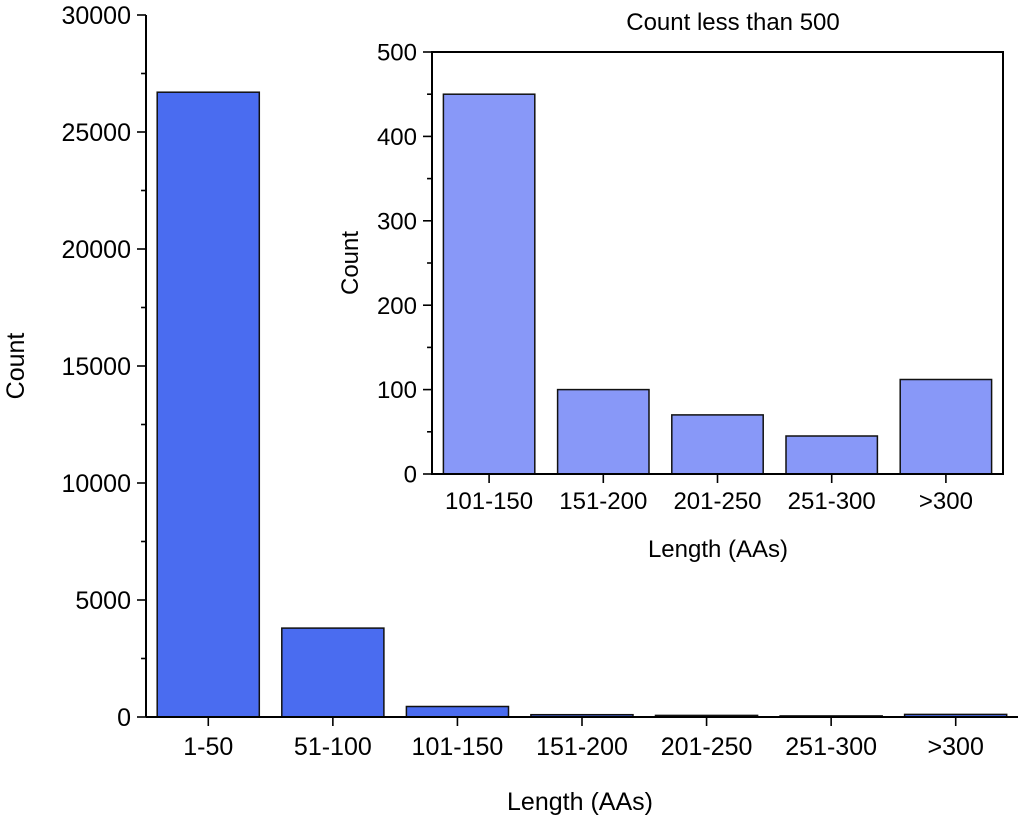 The image size is (1019, 821). What do you see at coordinates (580, 802) in the screenshot?
I see `main-x-axis-title: Length (AAs)` at bounding box center [580, 802].